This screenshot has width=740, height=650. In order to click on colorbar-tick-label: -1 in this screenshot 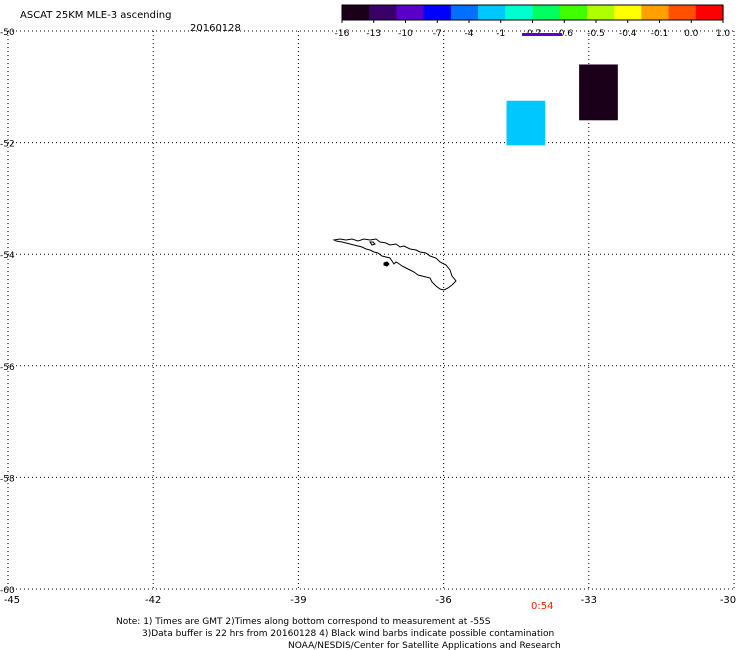, I will do `click(500, 34)`.